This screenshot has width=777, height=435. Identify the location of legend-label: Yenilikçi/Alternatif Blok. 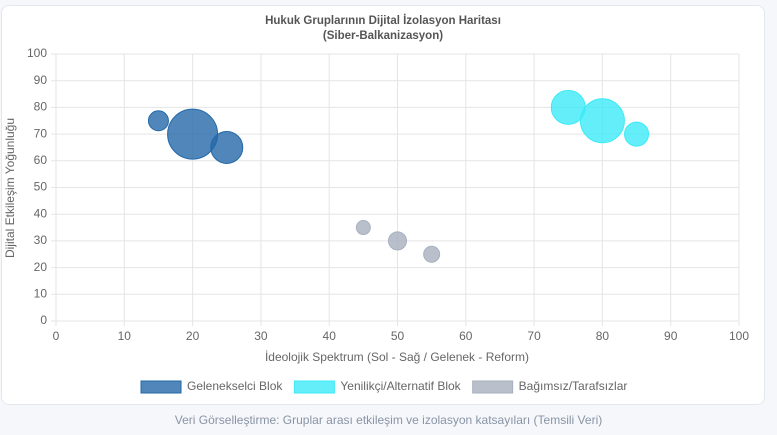
(400, 386).